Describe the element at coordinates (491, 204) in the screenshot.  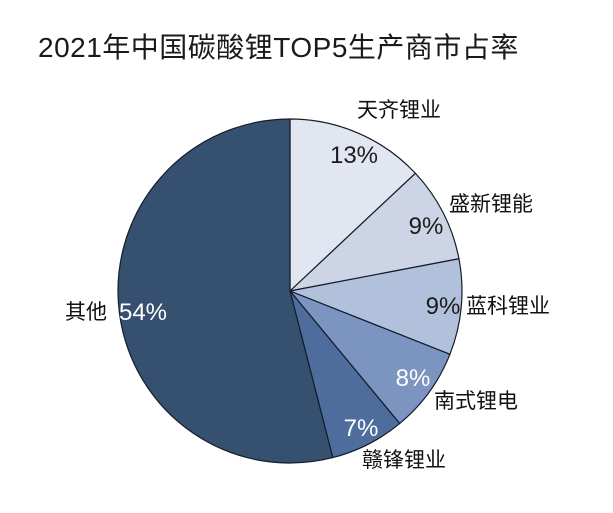
I see `slice-label-shengxin-lithium: 盛新锂能` at that location.